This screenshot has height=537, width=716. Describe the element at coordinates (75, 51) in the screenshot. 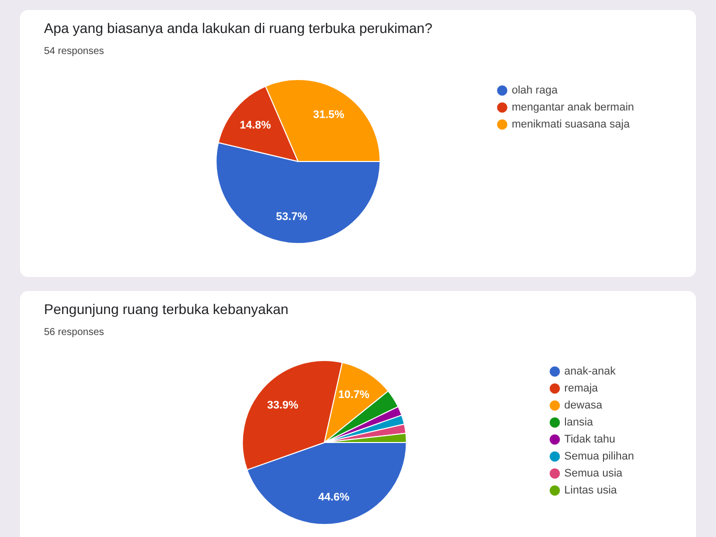

I see `text: 54 responses` at that location.